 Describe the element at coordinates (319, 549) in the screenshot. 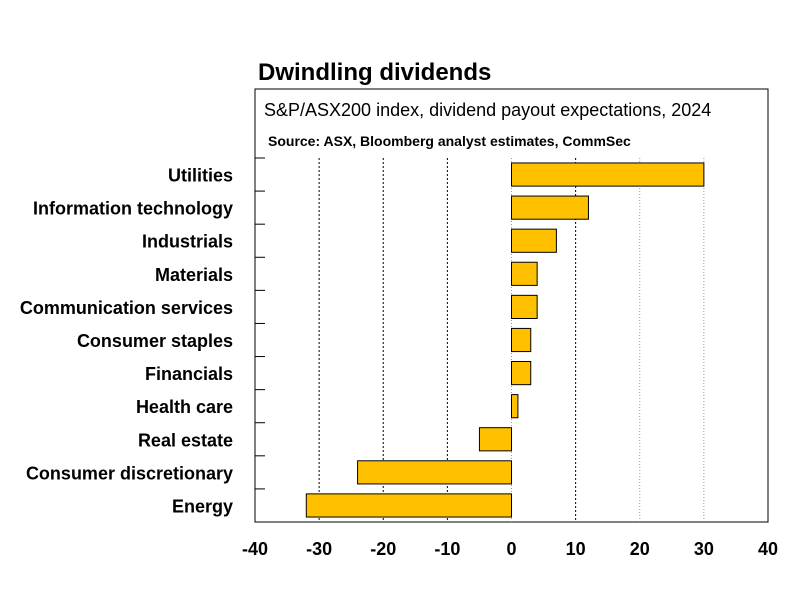

I see `x-tick-label-1: -30` at that location.